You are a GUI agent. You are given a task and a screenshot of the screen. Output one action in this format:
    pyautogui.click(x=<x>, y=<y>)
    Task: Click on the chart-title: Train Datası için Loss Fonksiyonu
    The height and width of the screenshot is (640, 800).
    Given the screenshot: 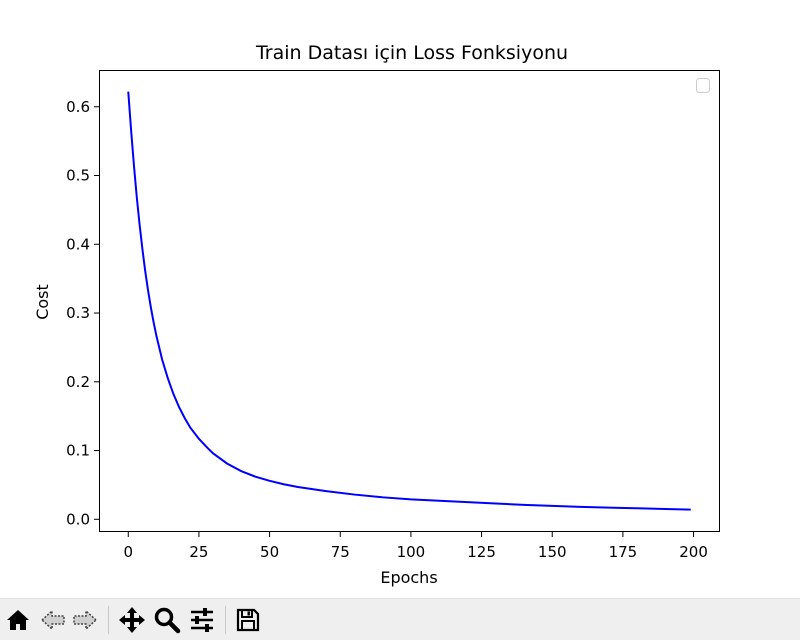 What is the action you would take?
    pyautogui.click(x=411, y=53)
    